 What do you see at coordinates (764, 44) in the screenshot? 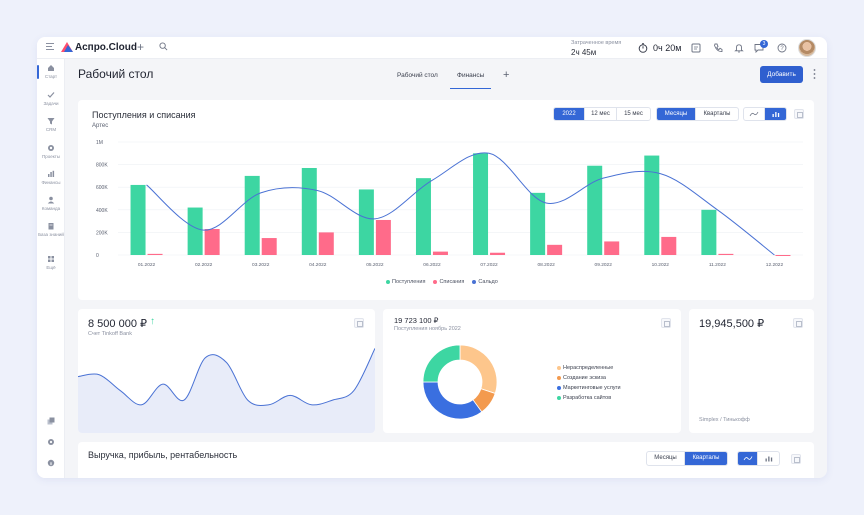
I see `notification-badge: 3` at bounding box center [764, 44].